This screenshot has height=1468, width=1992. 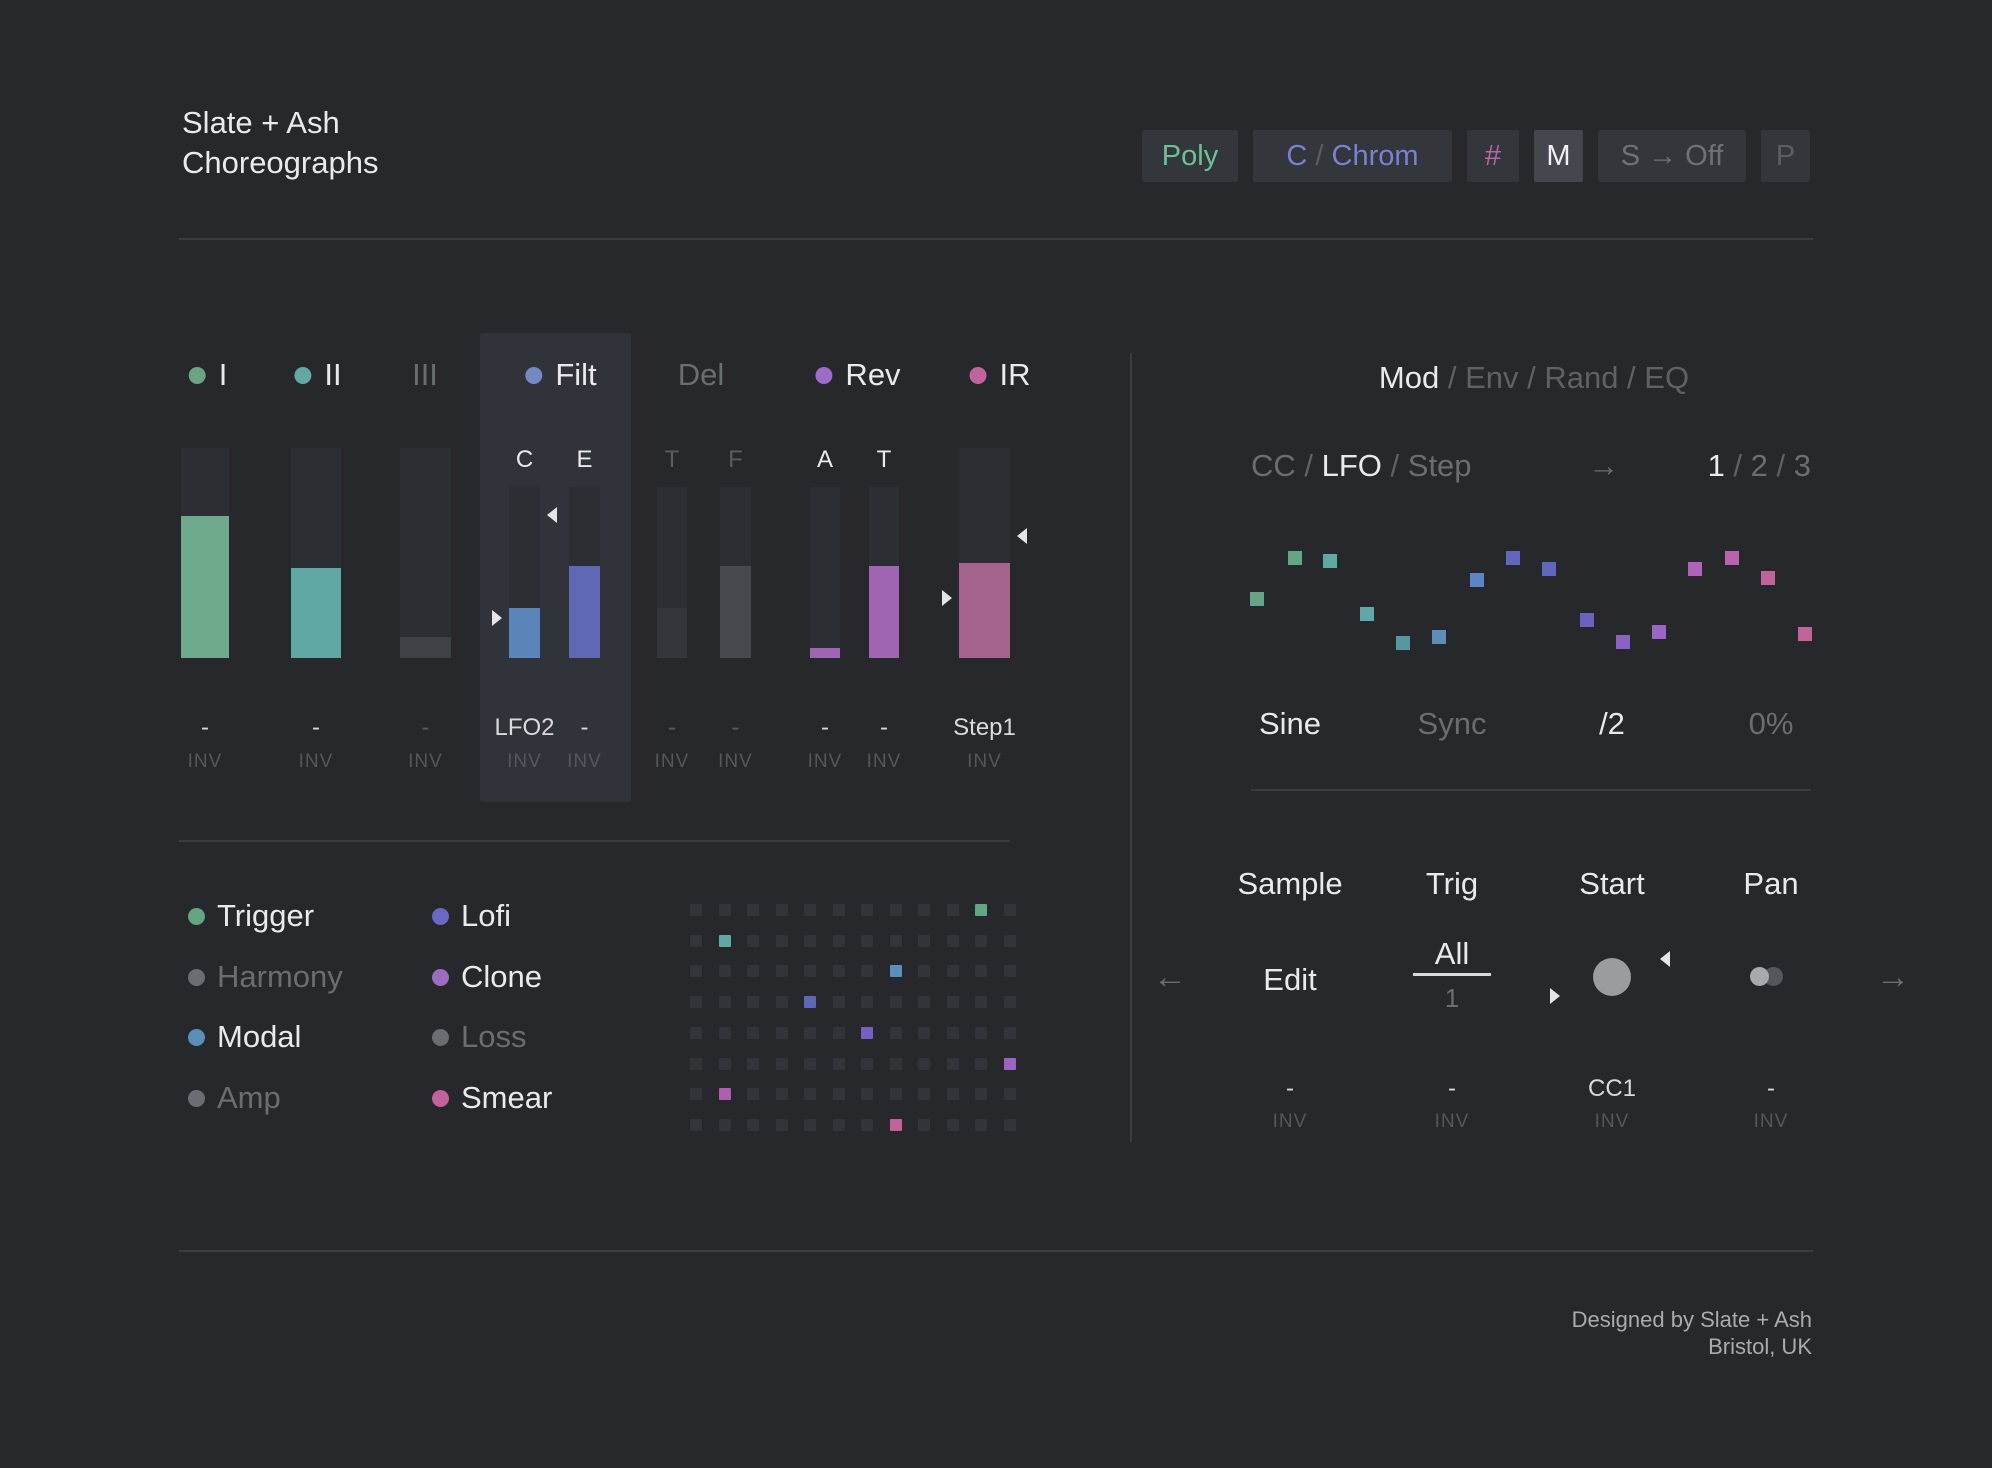 I want to click on type-tab-lfo: LFO, so click(x=1351, y=465).